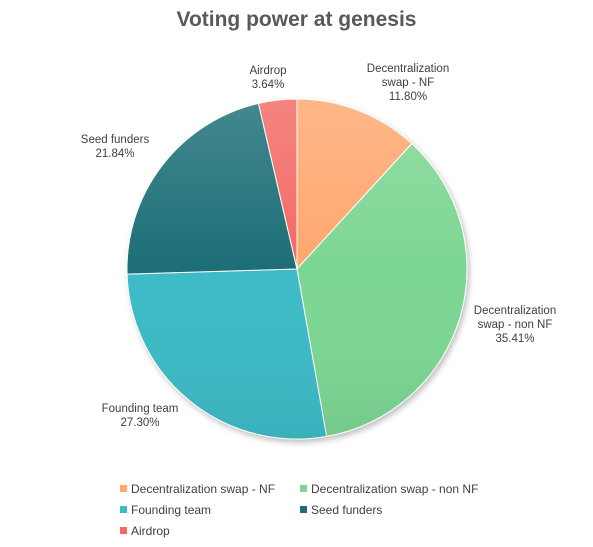 This screenshot has height=547, width=593. I want to click on legend-label: Decentralization swap - non NF, so click(395, 488).